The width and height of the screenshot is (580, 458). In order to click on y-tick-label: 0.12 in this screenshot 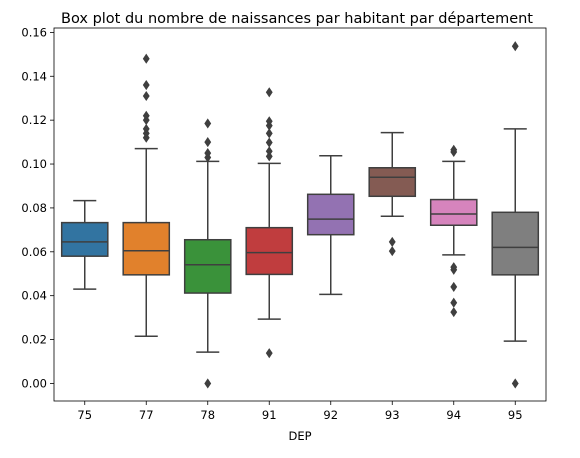, I will do `click(34, 120)`.